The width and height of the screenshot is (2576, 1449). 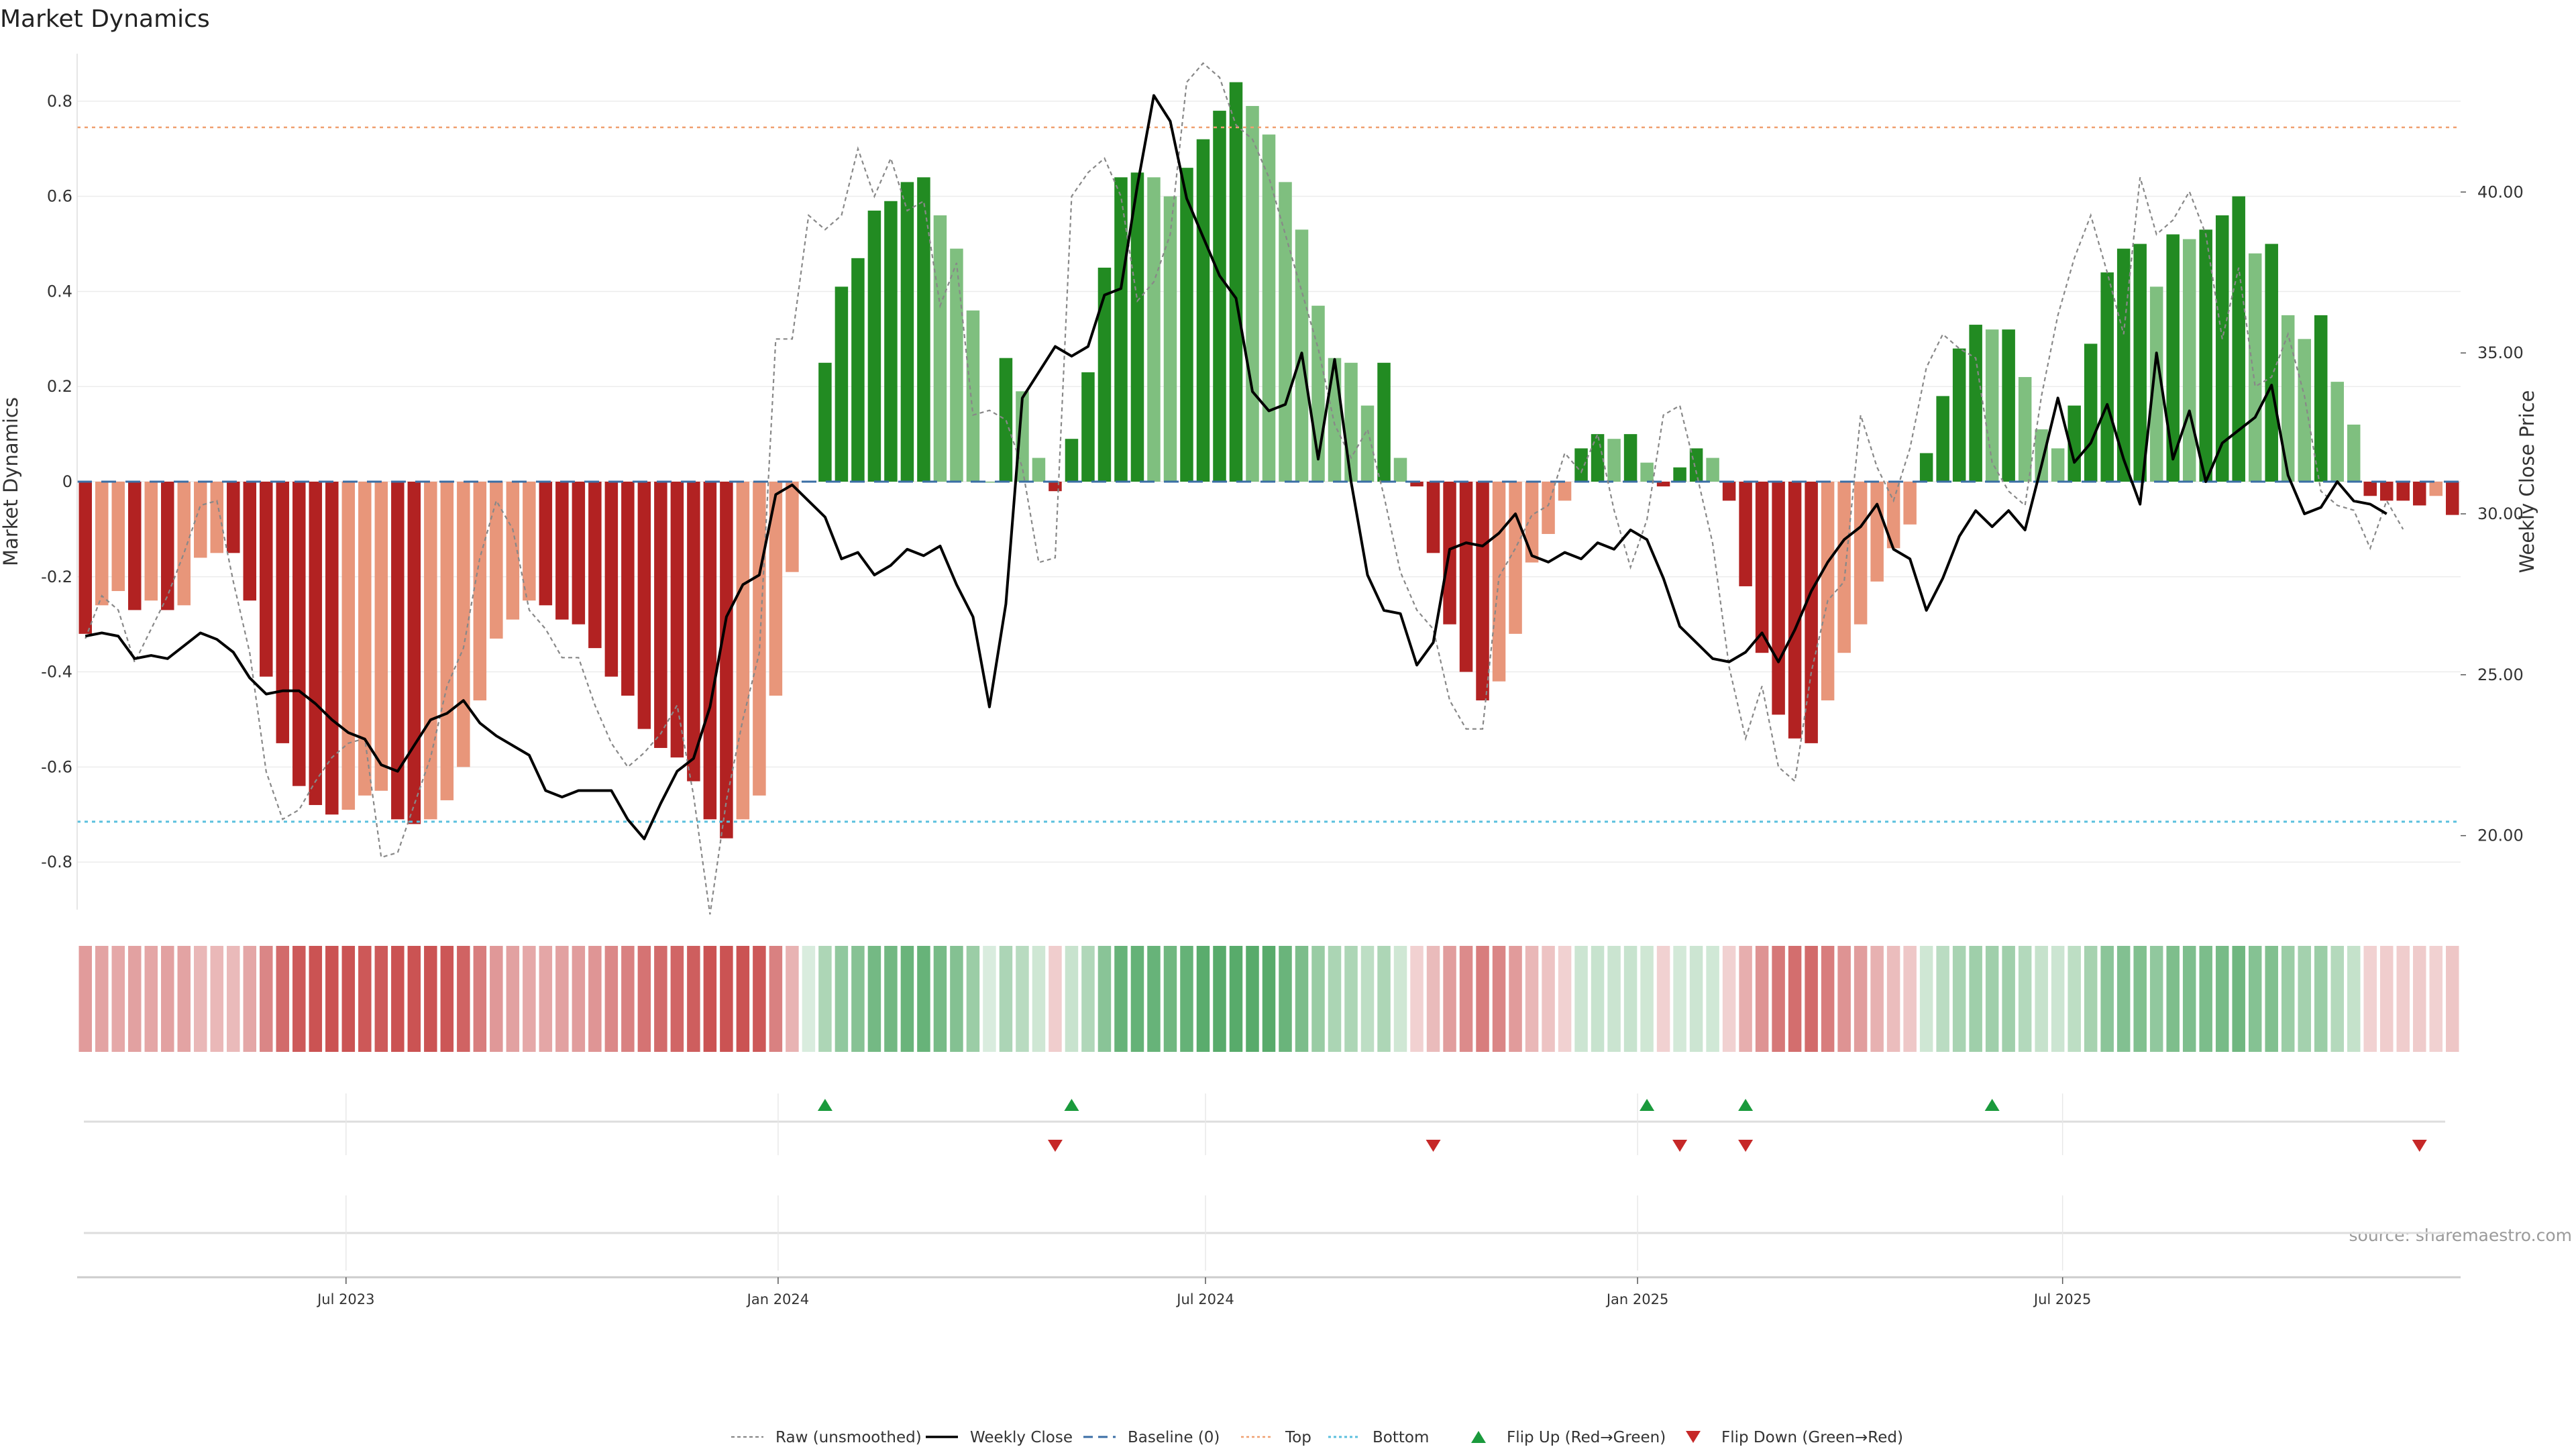 I want to click on y-axis-label: Market Dynamics, so click(x=11, y=481).